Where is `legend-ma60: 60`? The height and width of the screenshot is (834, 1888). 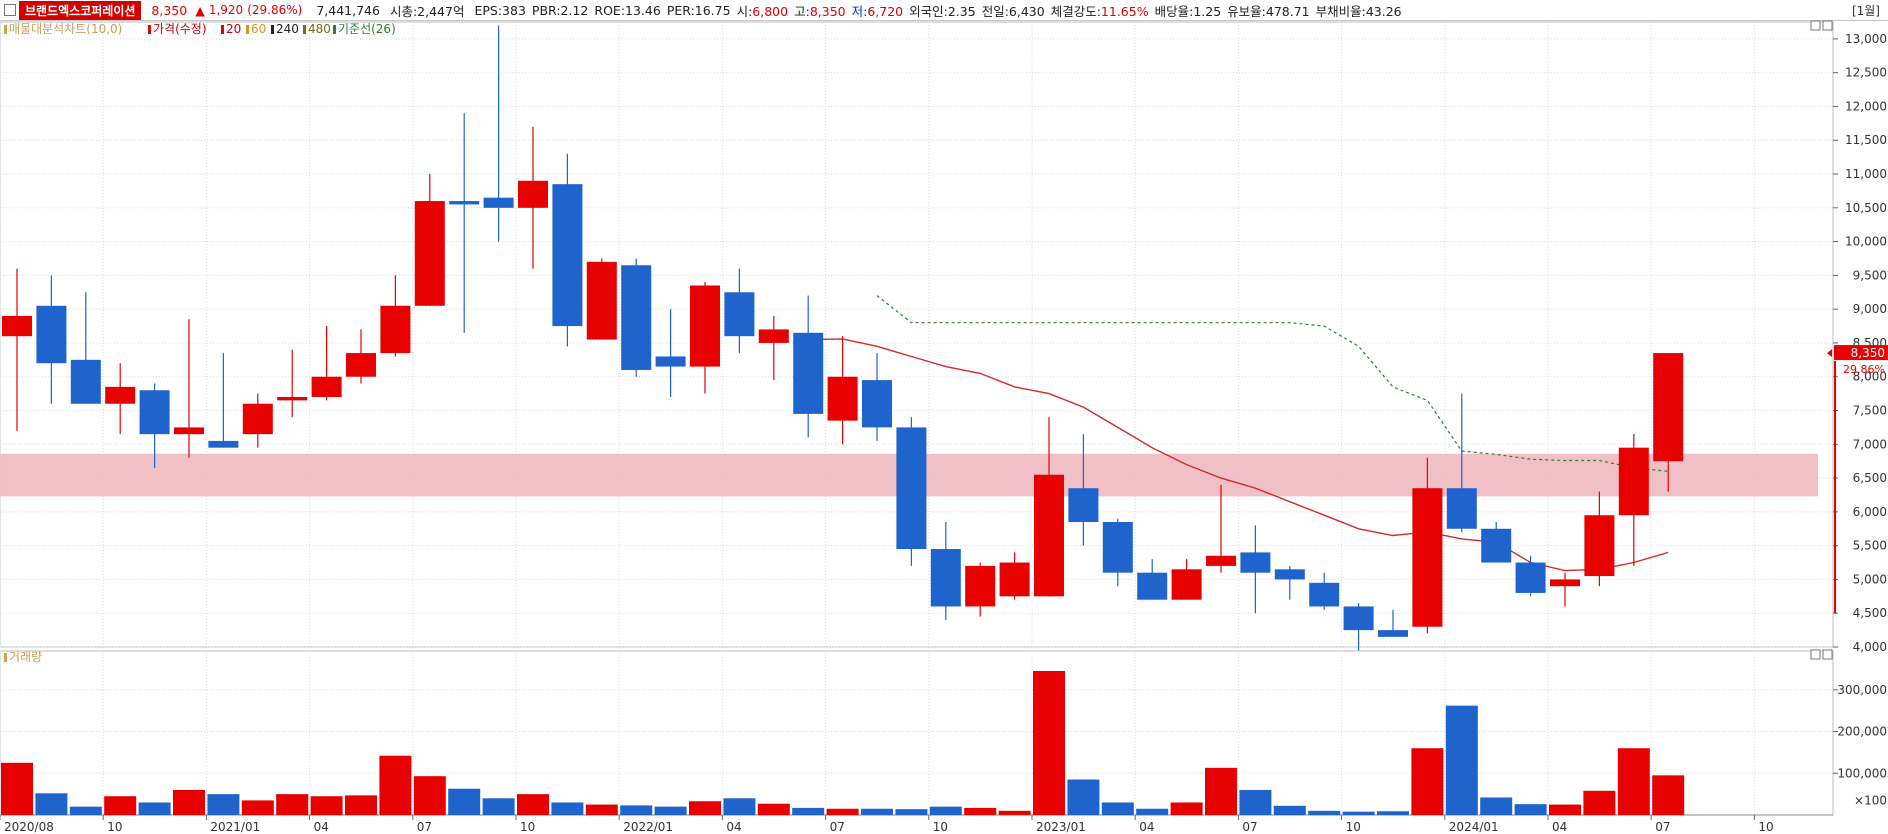 legend-ma60: 60 is located at coordinates (258, 29).